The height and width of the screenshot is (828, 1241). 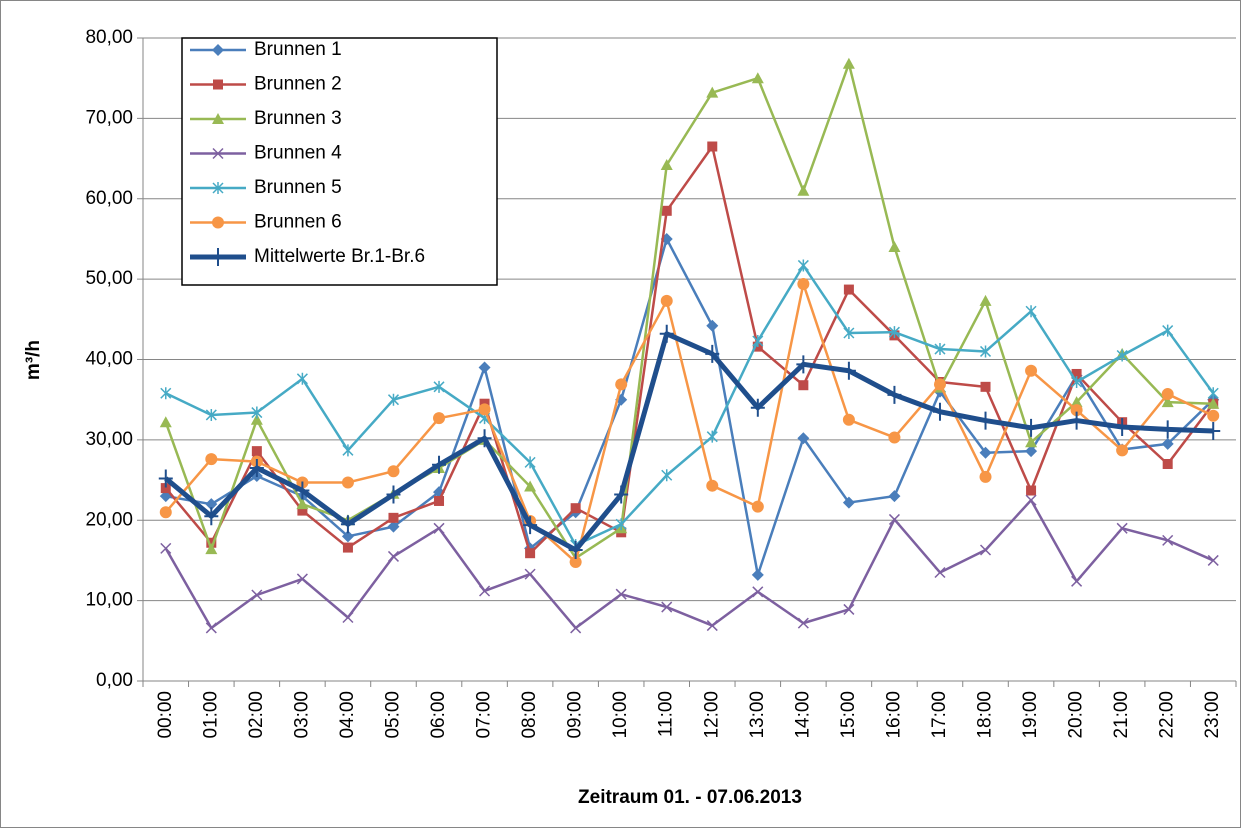 What do you see at coordinates (711, 715) in the screenshot?
I see `x-tick-label: 12:00` at bounding box center [711, 715].